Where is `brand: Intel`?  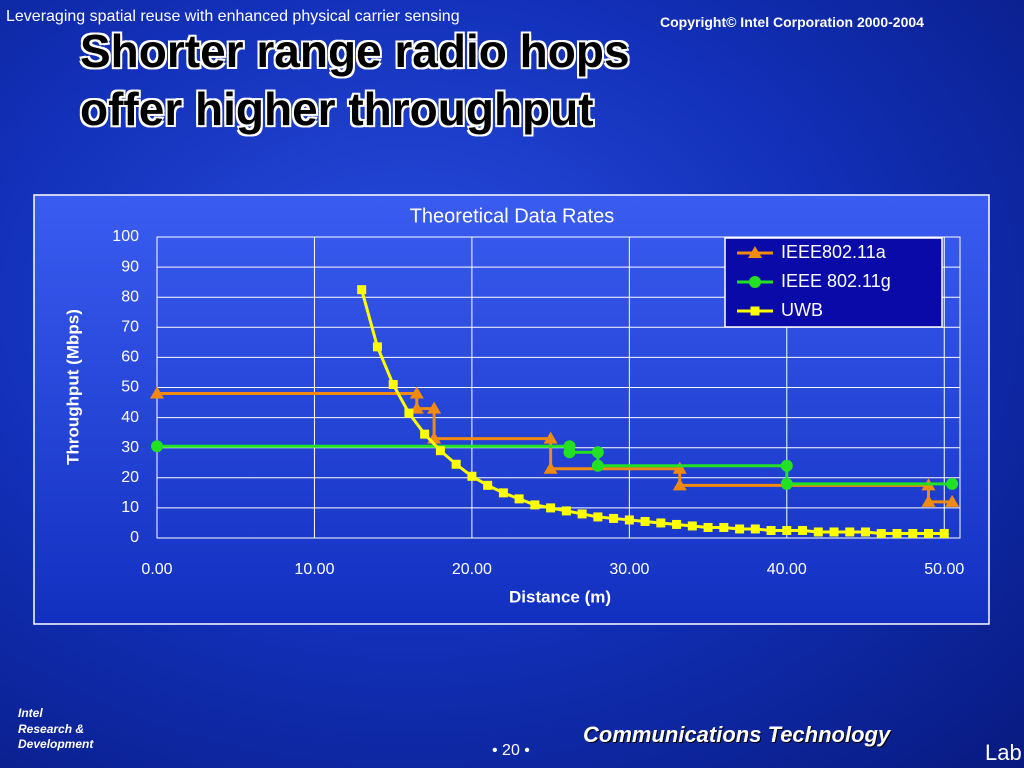 brand: Intel is located at coordinates (30, 713).